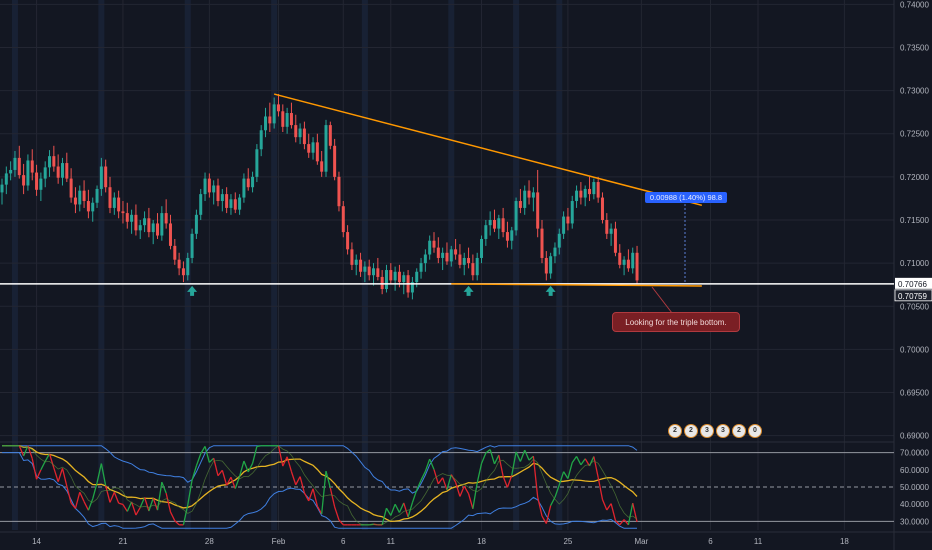 The image size is (932, 550). What do you see at coordinates (755, 431) in the screenshot?
I see `community-avatar-icon: 0` at bounding box center [755, 431].